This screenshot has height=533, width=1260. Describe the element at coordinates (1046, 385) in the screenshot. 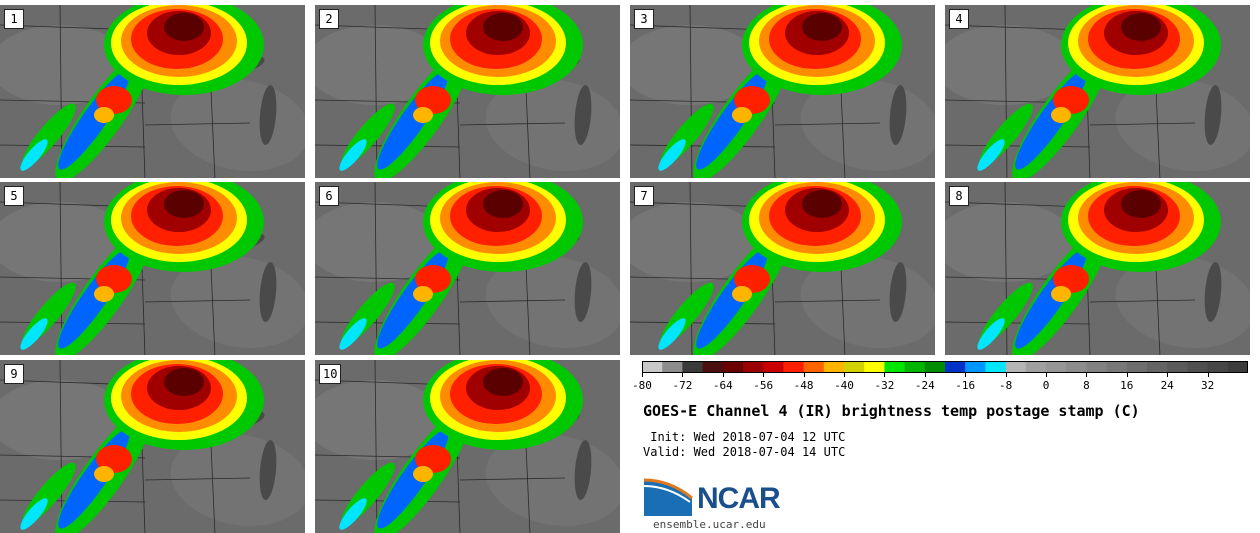

I see `colorbar-tick-label: 0` at that location.